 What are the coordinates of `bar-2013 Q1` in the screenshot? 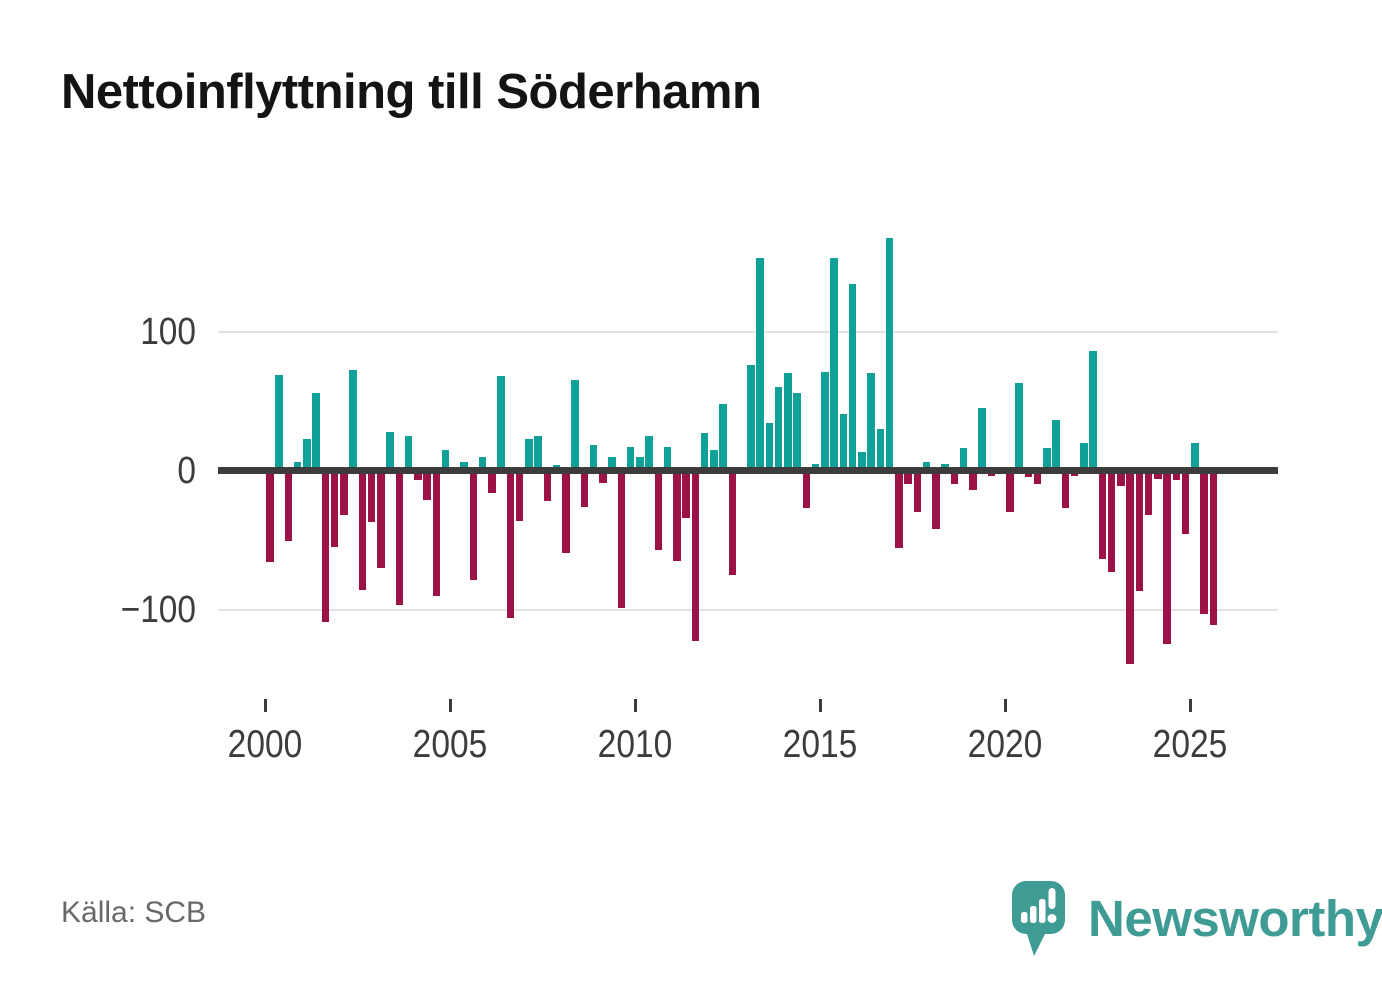 It's located at (751, 417).